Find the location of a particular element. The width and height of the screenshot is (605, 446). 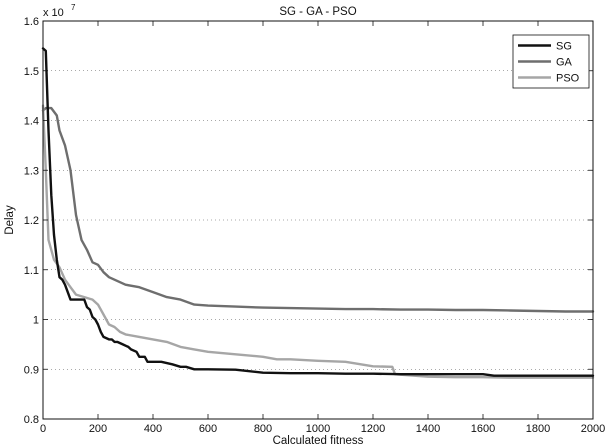

y-exponent-base: x 10 is located at coordinates (53, 13).